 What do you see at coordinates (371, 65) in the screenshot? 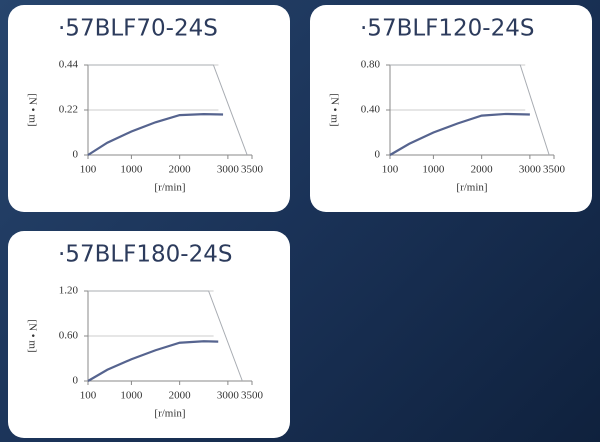
I see `y-tick-label: 0.80` at bounding box center [371, 65].